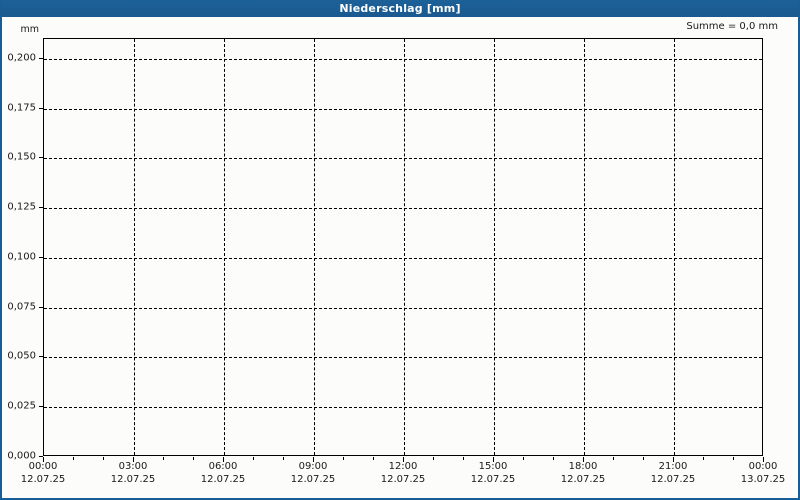 The width and height of the screenshot is (800, 500). What do you see at coordinates (673, 473) in the screenshot?
I see `x-axis-tick-label: 21:00 12.07.25` at bounding box center [673, 473].